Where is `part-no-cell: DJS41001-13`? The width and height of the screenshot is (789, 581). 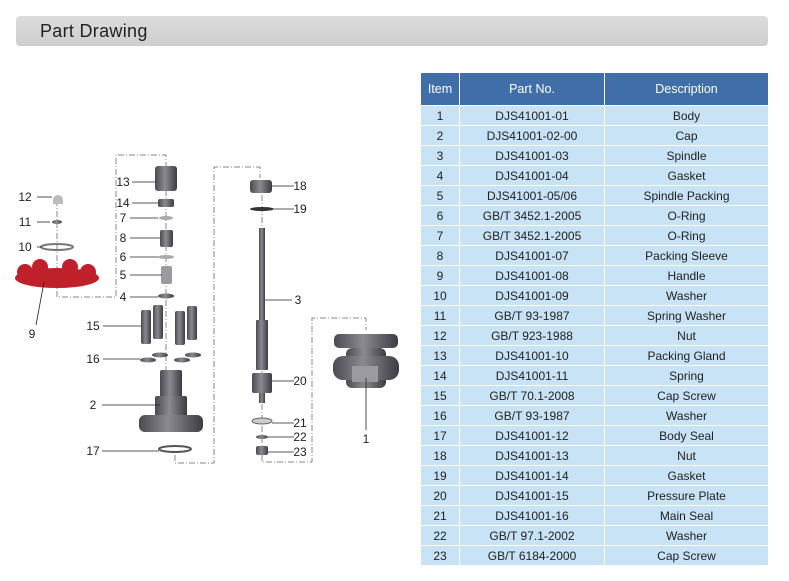 part-no-cell: DJS41001-13 is located at coordinates (532, 455).